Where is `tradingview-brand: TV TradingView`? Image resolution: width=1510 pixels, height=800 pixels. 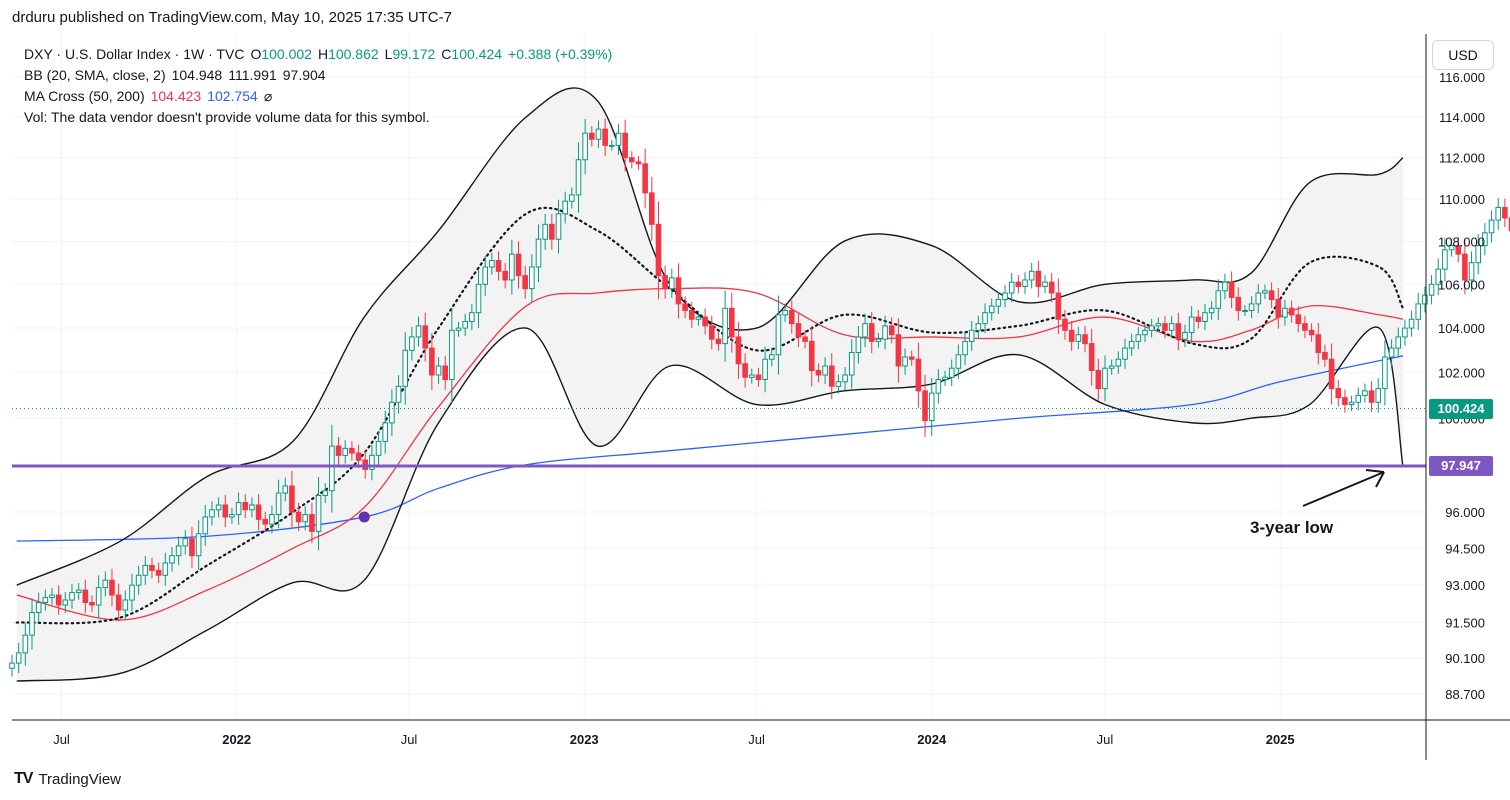 tradingview-brand: TV TradingView is located at coordinates (67, 779).